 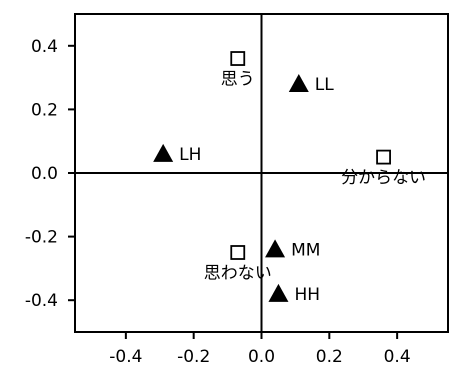 I want to click on y-tick-label: 0.4, so click(x=44, y=47).